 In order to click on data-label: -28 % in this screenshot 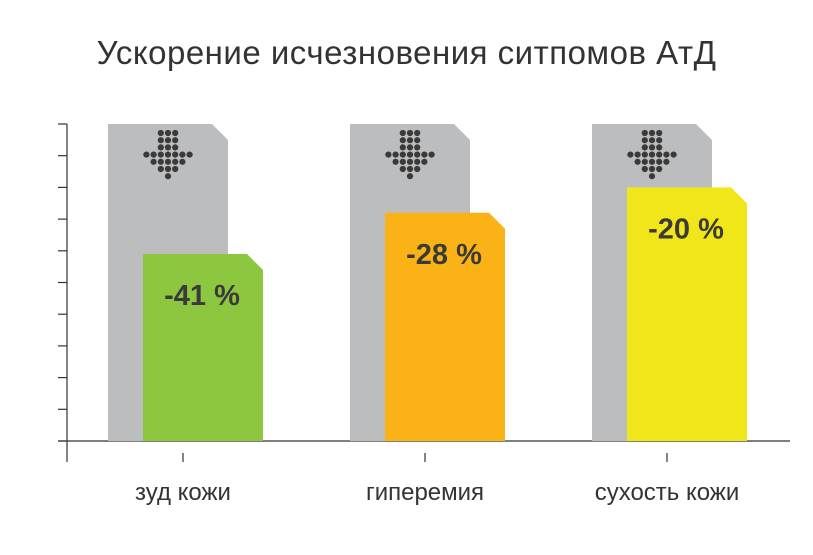, I will do `click(444, 255)`.